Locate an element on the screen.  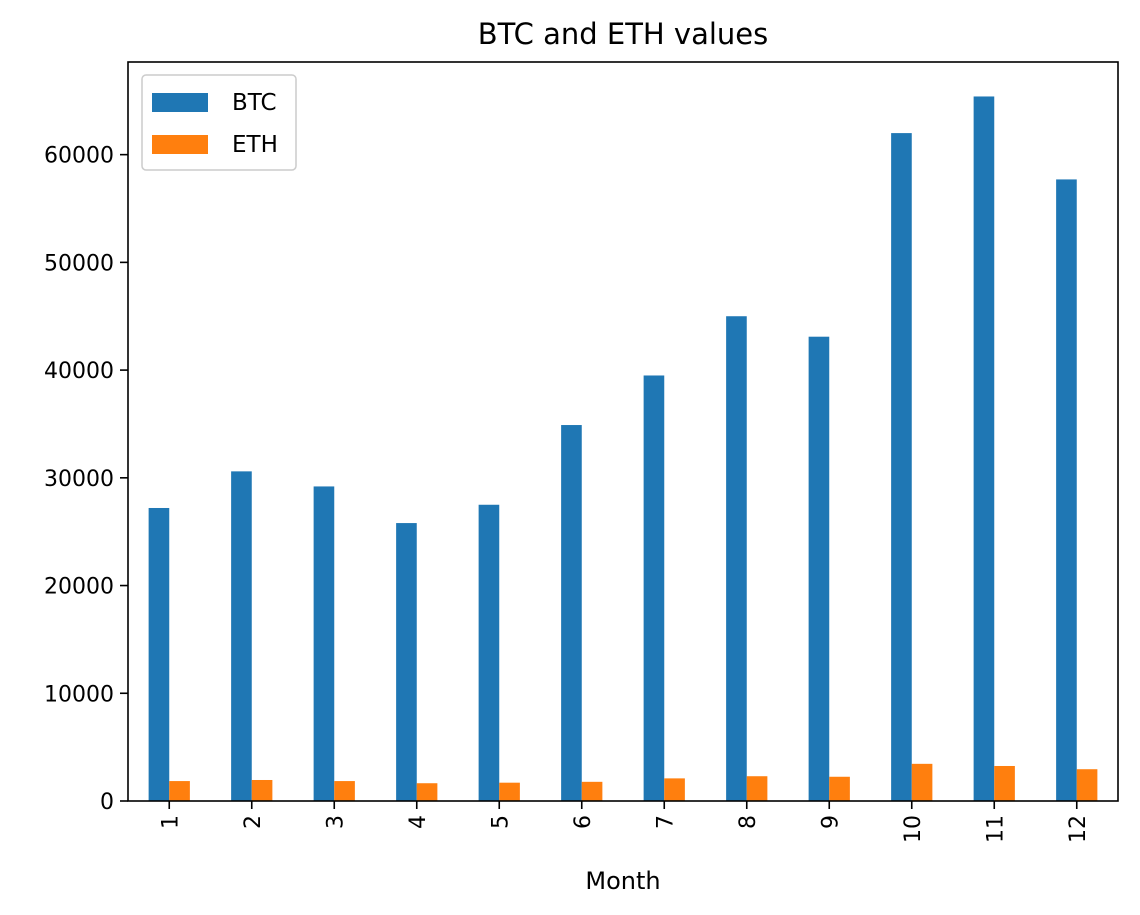
x-tick-label: 10 is located at coordinates (913, 829).